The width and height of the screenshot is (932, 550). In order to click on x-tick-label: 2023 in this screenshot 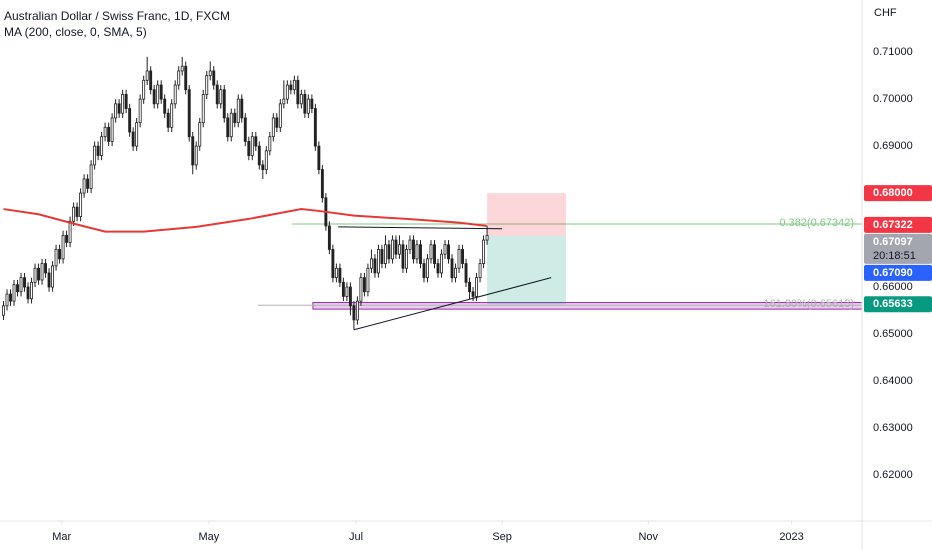, I will do `click(791, 537)`.